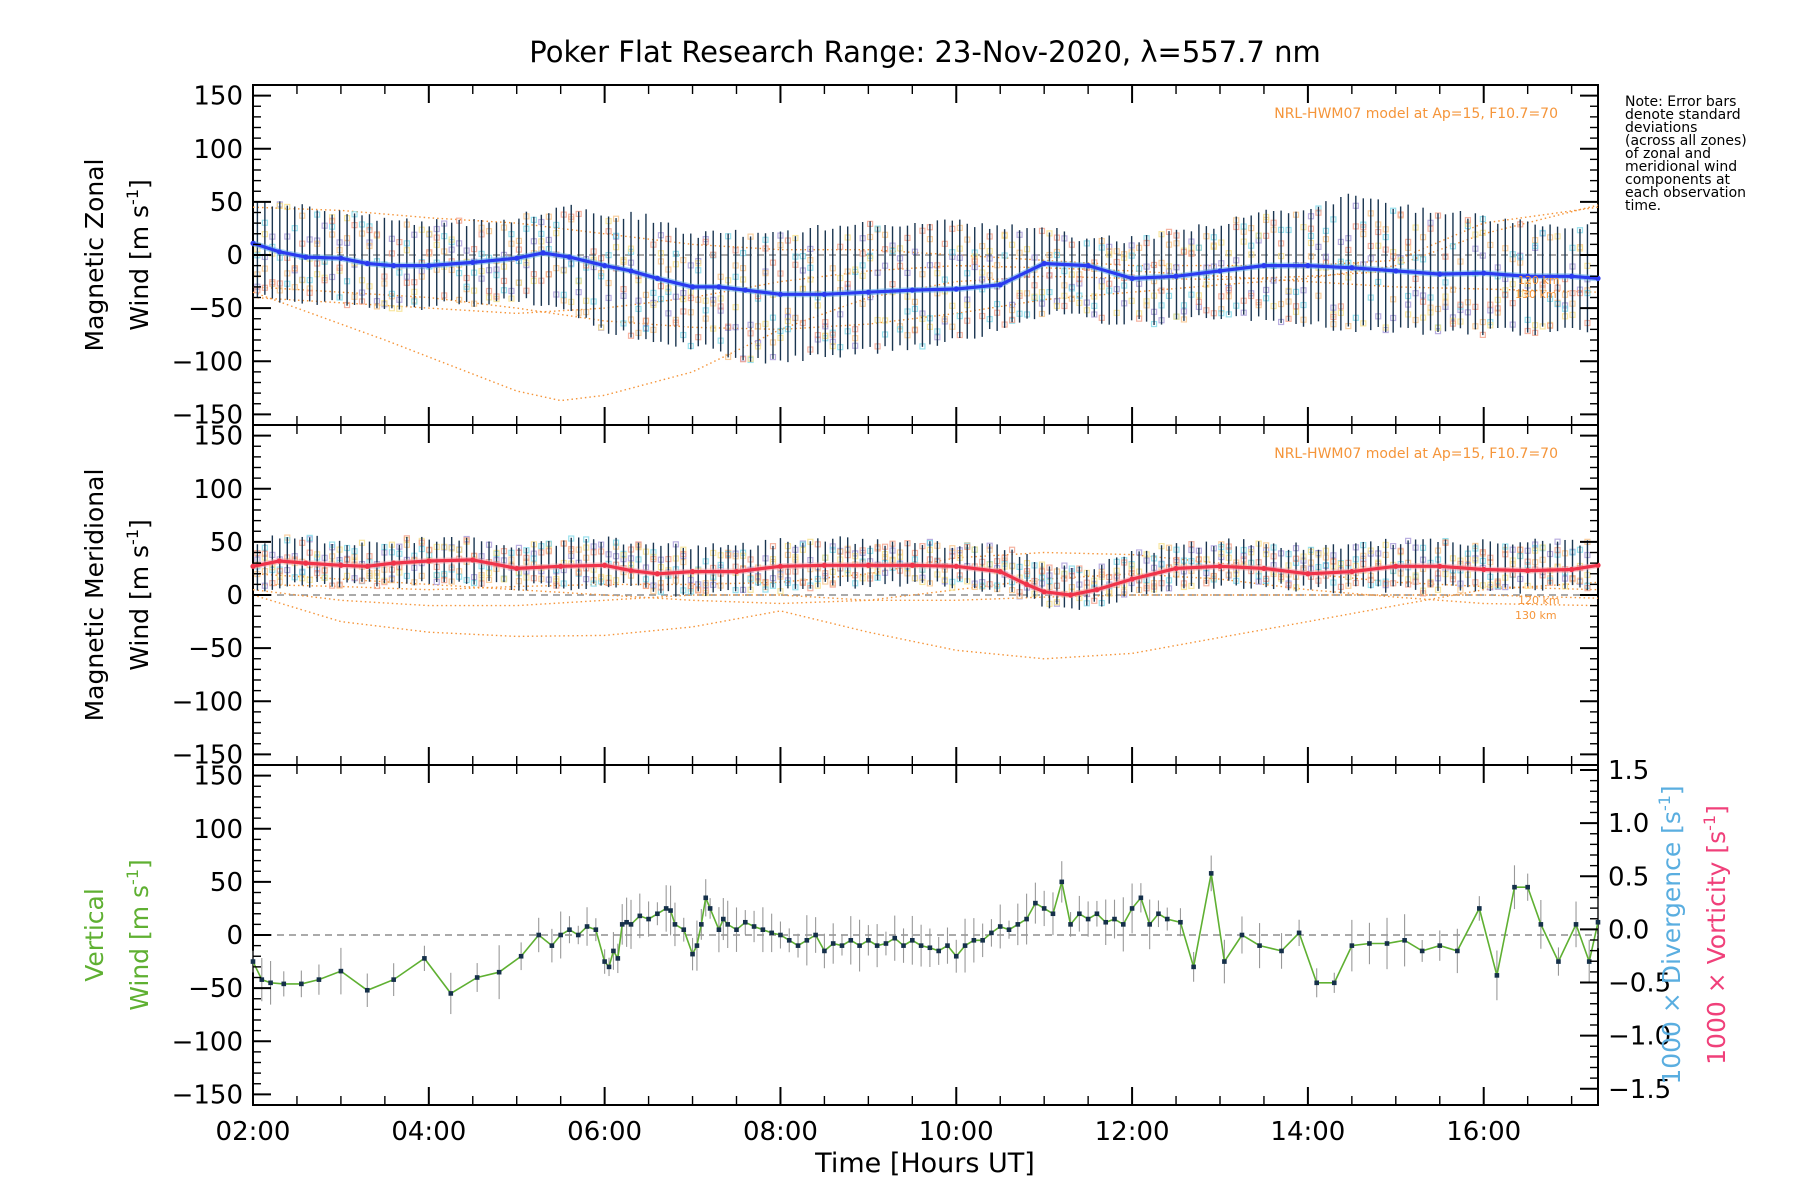 This screenshot has height=1200, width=1800. Describe the element at coordinates (94, 935) in the screenshot. I see `vertical-ylabel-line1: Vertical` at that location.